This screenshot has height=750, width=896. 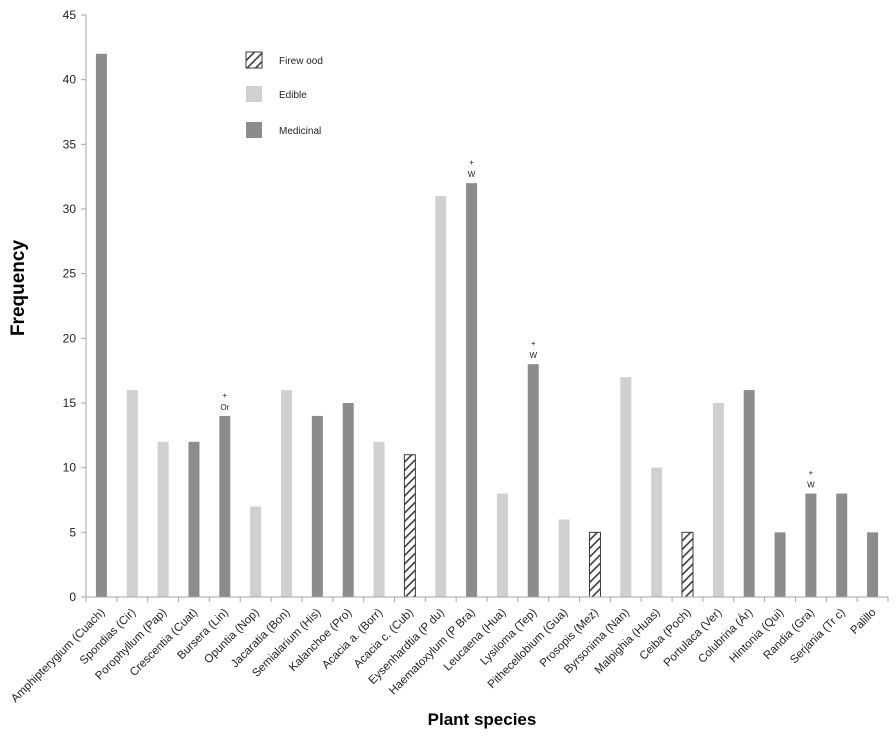 What do you see at coordinates (70, 403) in the screenshot?
I see `y-tick-label: 15` at bounding box center [70, 403].